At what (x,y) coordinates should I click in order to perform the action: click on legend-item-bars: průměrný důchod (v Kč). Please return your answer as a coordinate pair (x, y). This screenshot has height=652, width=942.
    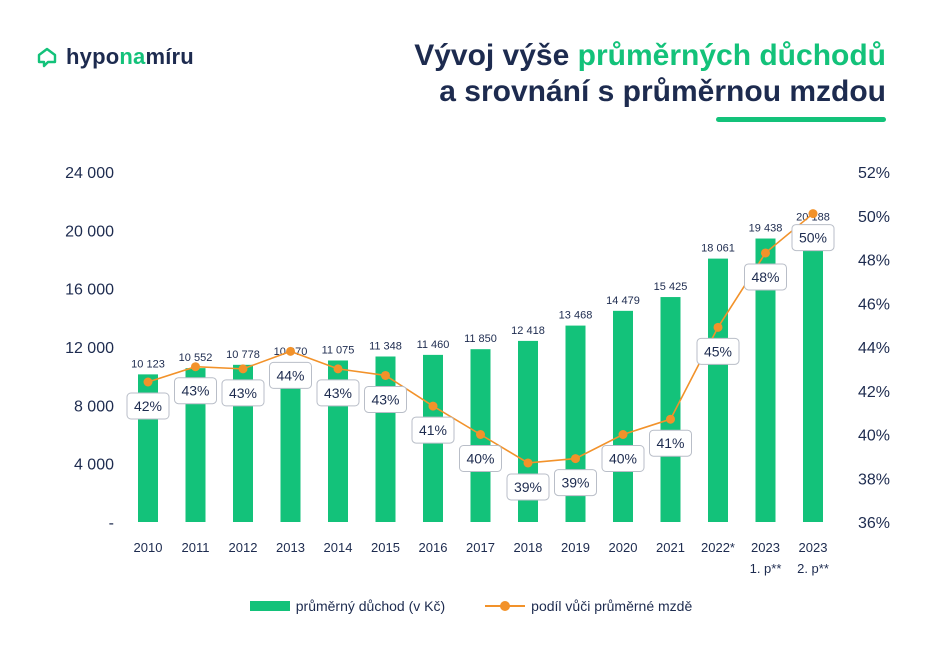
    Looking at the image, I should click on (347, 606).